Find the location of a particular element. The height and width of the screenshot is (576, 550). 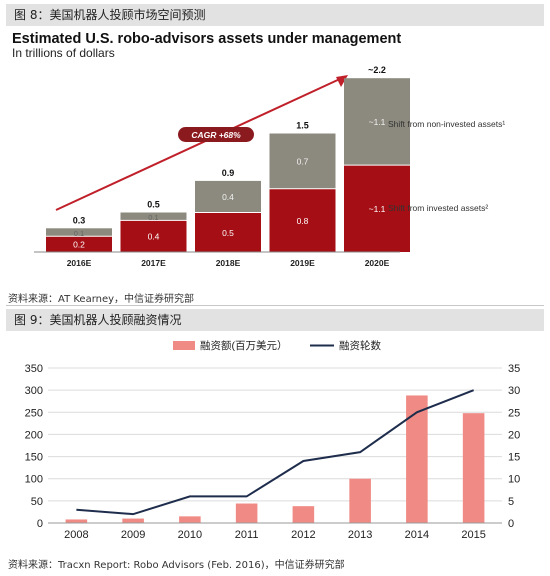

bar-noninvested-2017E is located at coordinates (153, 216).